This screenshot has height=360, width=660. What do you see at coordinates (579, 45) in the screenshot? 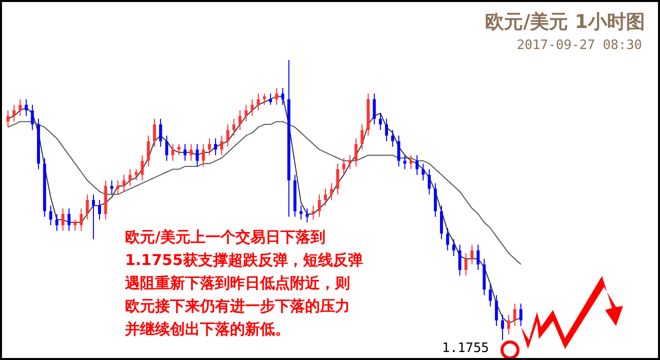
I see `text: 2017-09-27 08:30` at bounding box center [579, 45].